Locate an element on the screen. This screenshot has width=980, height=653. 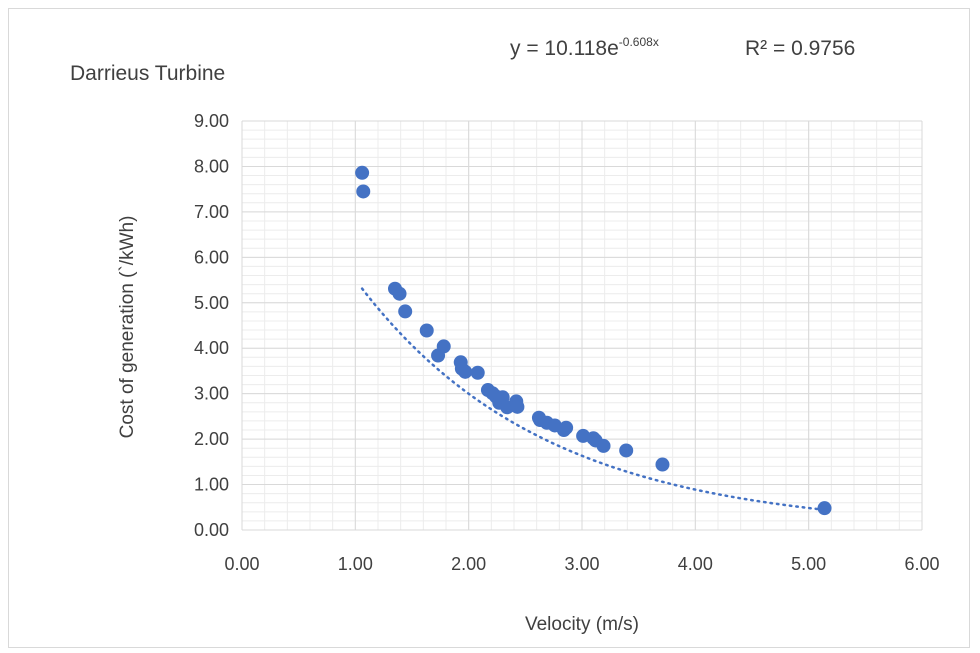
y-tick-label: 1.00 is located at coordinates (211, 485).